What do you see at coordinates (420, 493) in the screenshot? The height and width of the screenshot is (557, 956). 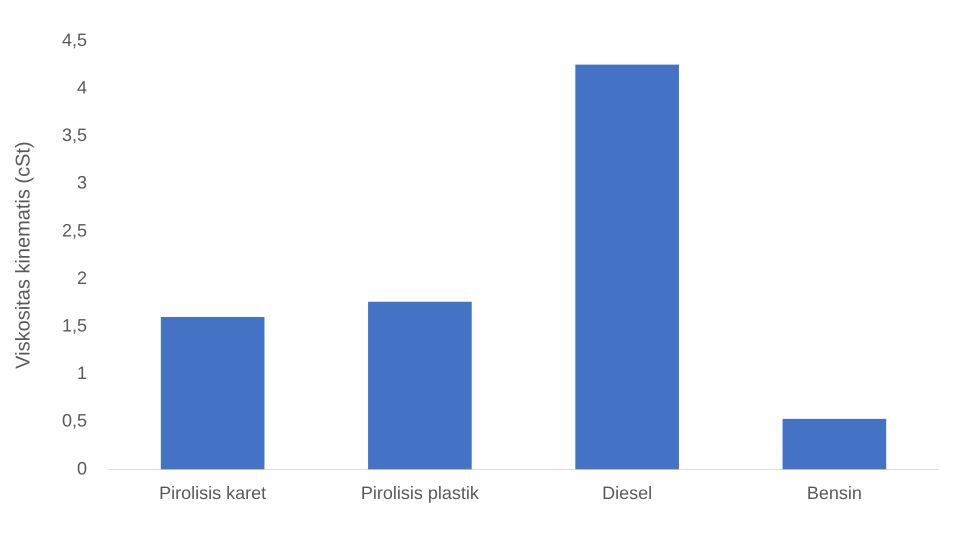 I see `x-tick-label: Pirolisis plastik` at bounding box center [420, 493].